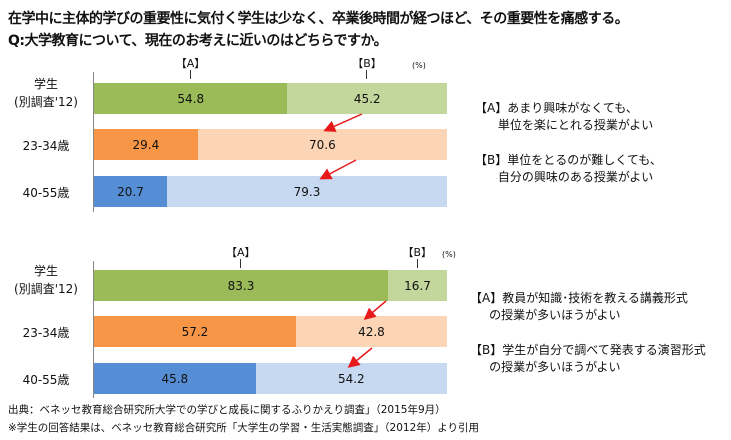 Image resolution: width=731 pixels, height=440 pixels. What do you see at coordinates (195, 331) in the screenshot?
I see `bar-segment-a: 57.2` at bounding box center [195, 331].